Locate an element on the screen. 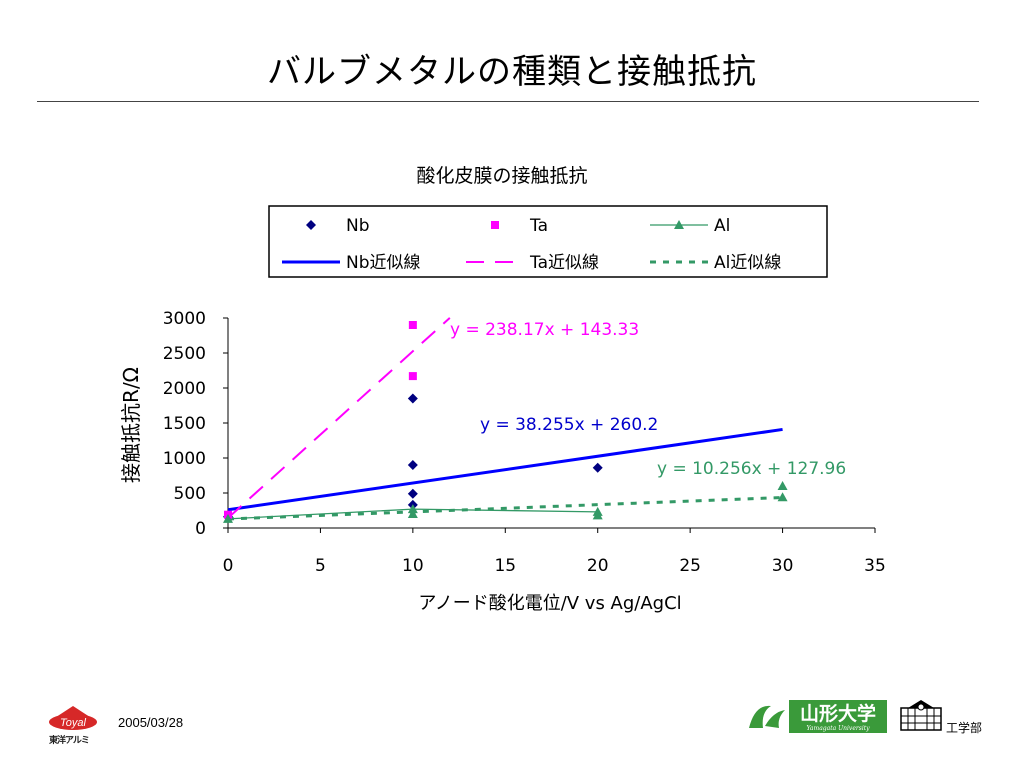 This screenshot has height=768, width=1024. trendline-ta is located at coordinates (339, 418).